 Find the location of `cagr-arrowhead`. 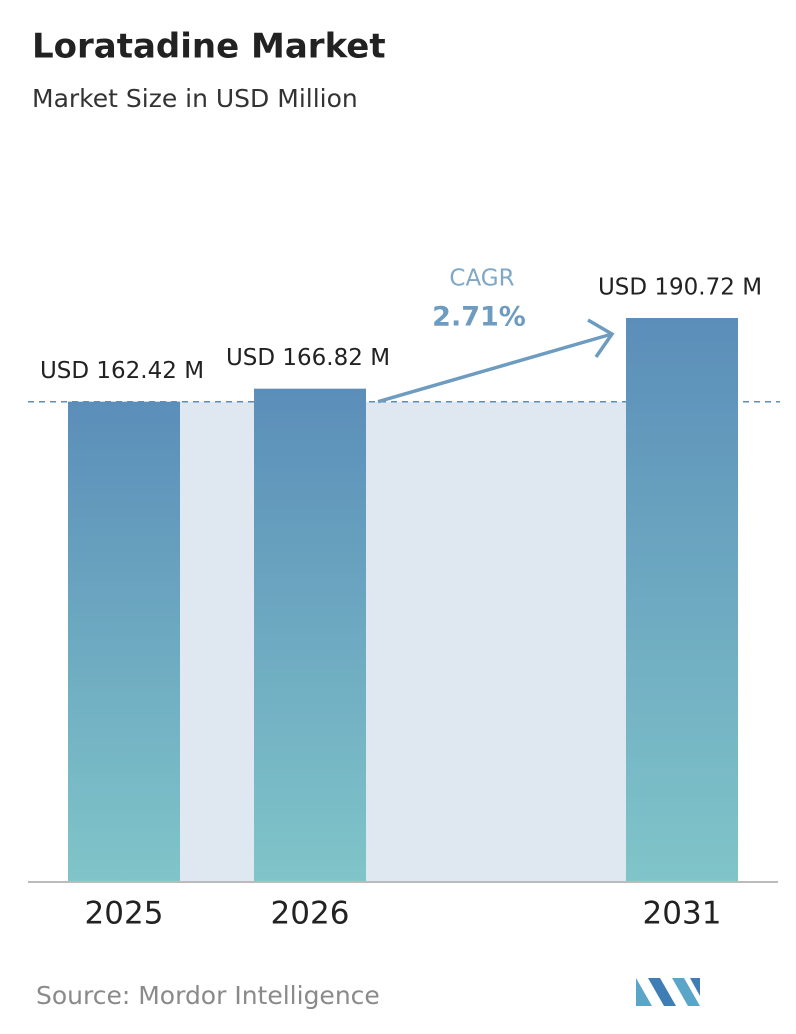

cagr-arrowhead is located at coordinates (601, 338).